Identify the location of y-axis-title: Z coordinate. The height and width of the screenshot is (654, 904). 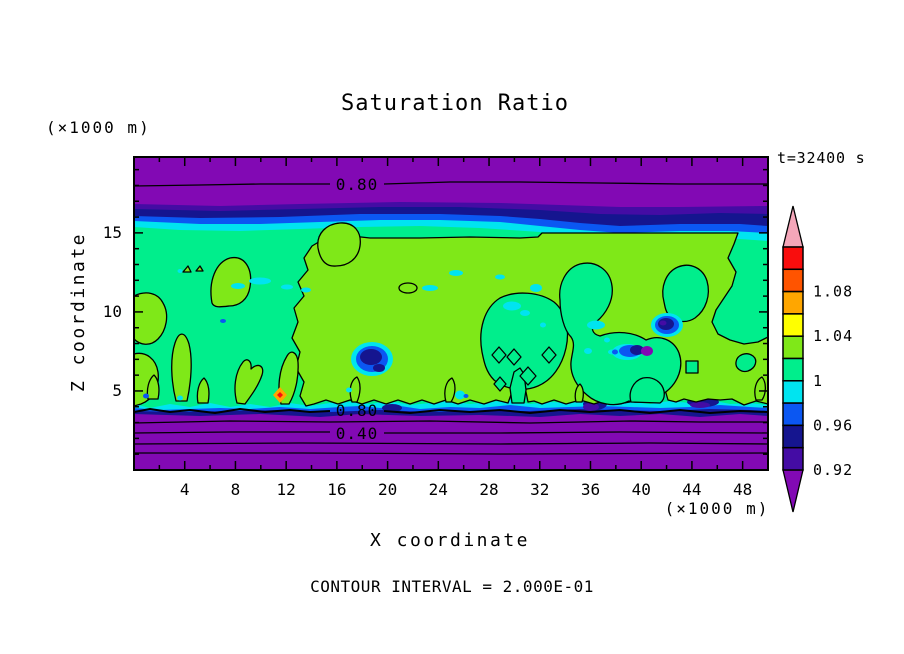
(78, 312).